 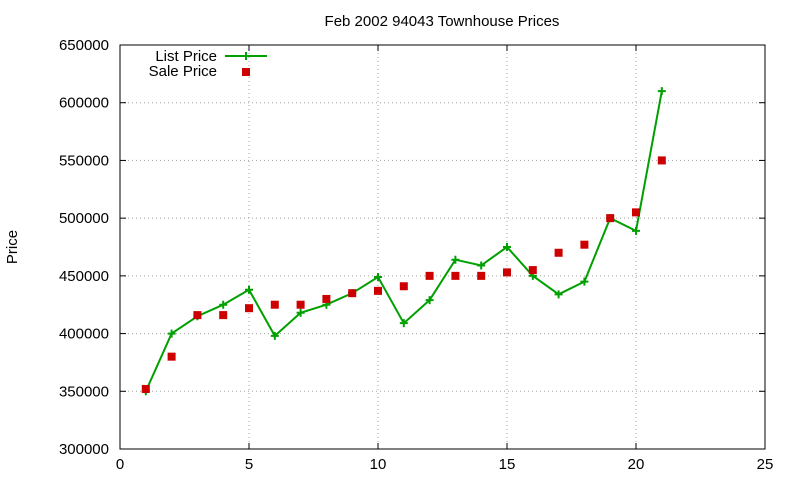 What do you see at coordinates (378, 464) in the screenshot?
I see `x-tick-label: 10` at bounding box center [378, 464].